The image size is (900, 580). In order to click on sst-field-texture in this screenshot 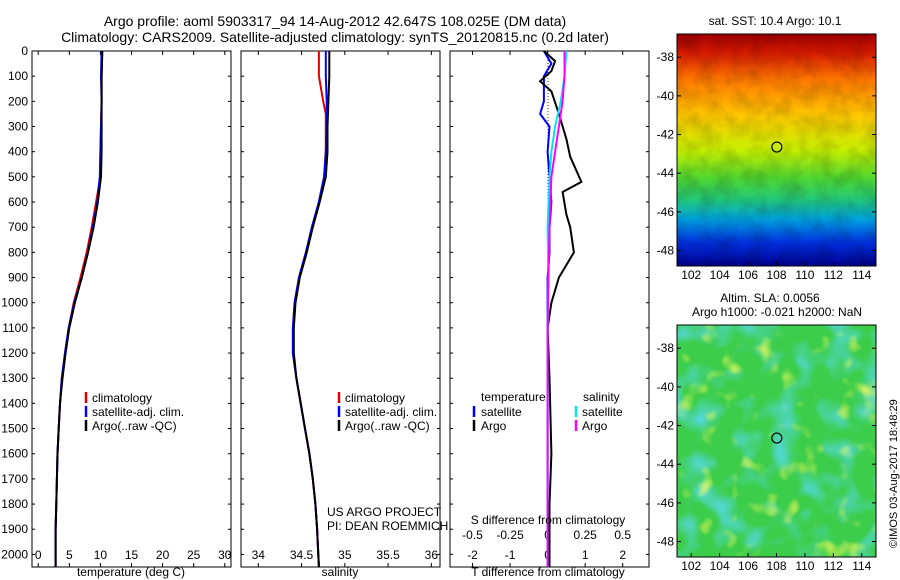, I will do `click(776, 150)`.